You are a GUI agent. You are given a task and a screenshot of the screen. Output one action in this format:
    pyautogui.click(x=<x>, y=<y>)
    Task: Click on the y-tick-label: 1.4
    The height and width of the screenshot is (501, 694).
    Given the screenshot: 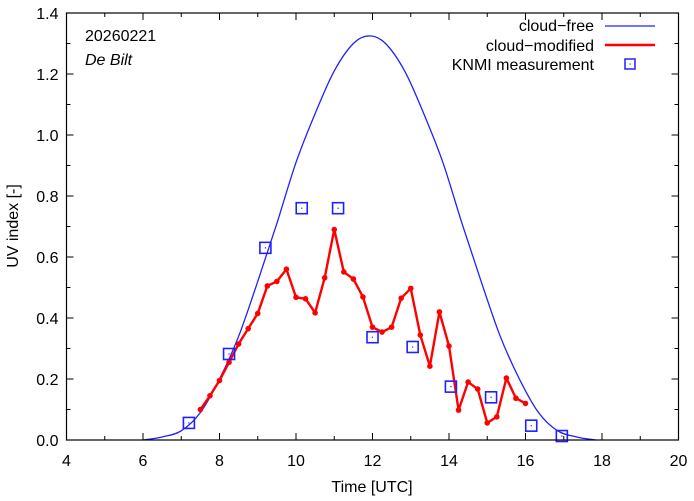 What is the action you would take?
    pyautogui.click(x=47, y=14)
    